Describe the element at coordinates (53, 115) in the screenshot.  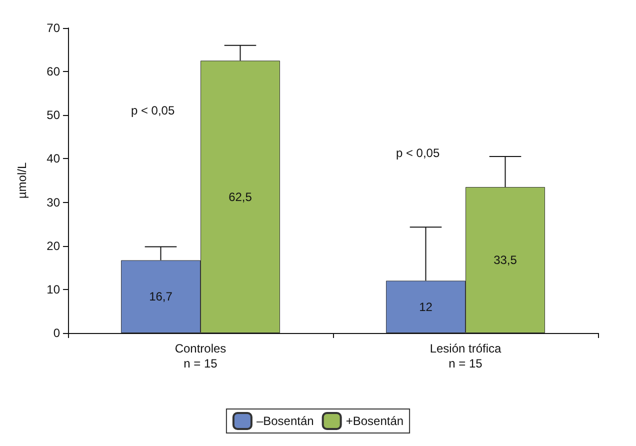
I see `y-tick-label: 50` at that location.